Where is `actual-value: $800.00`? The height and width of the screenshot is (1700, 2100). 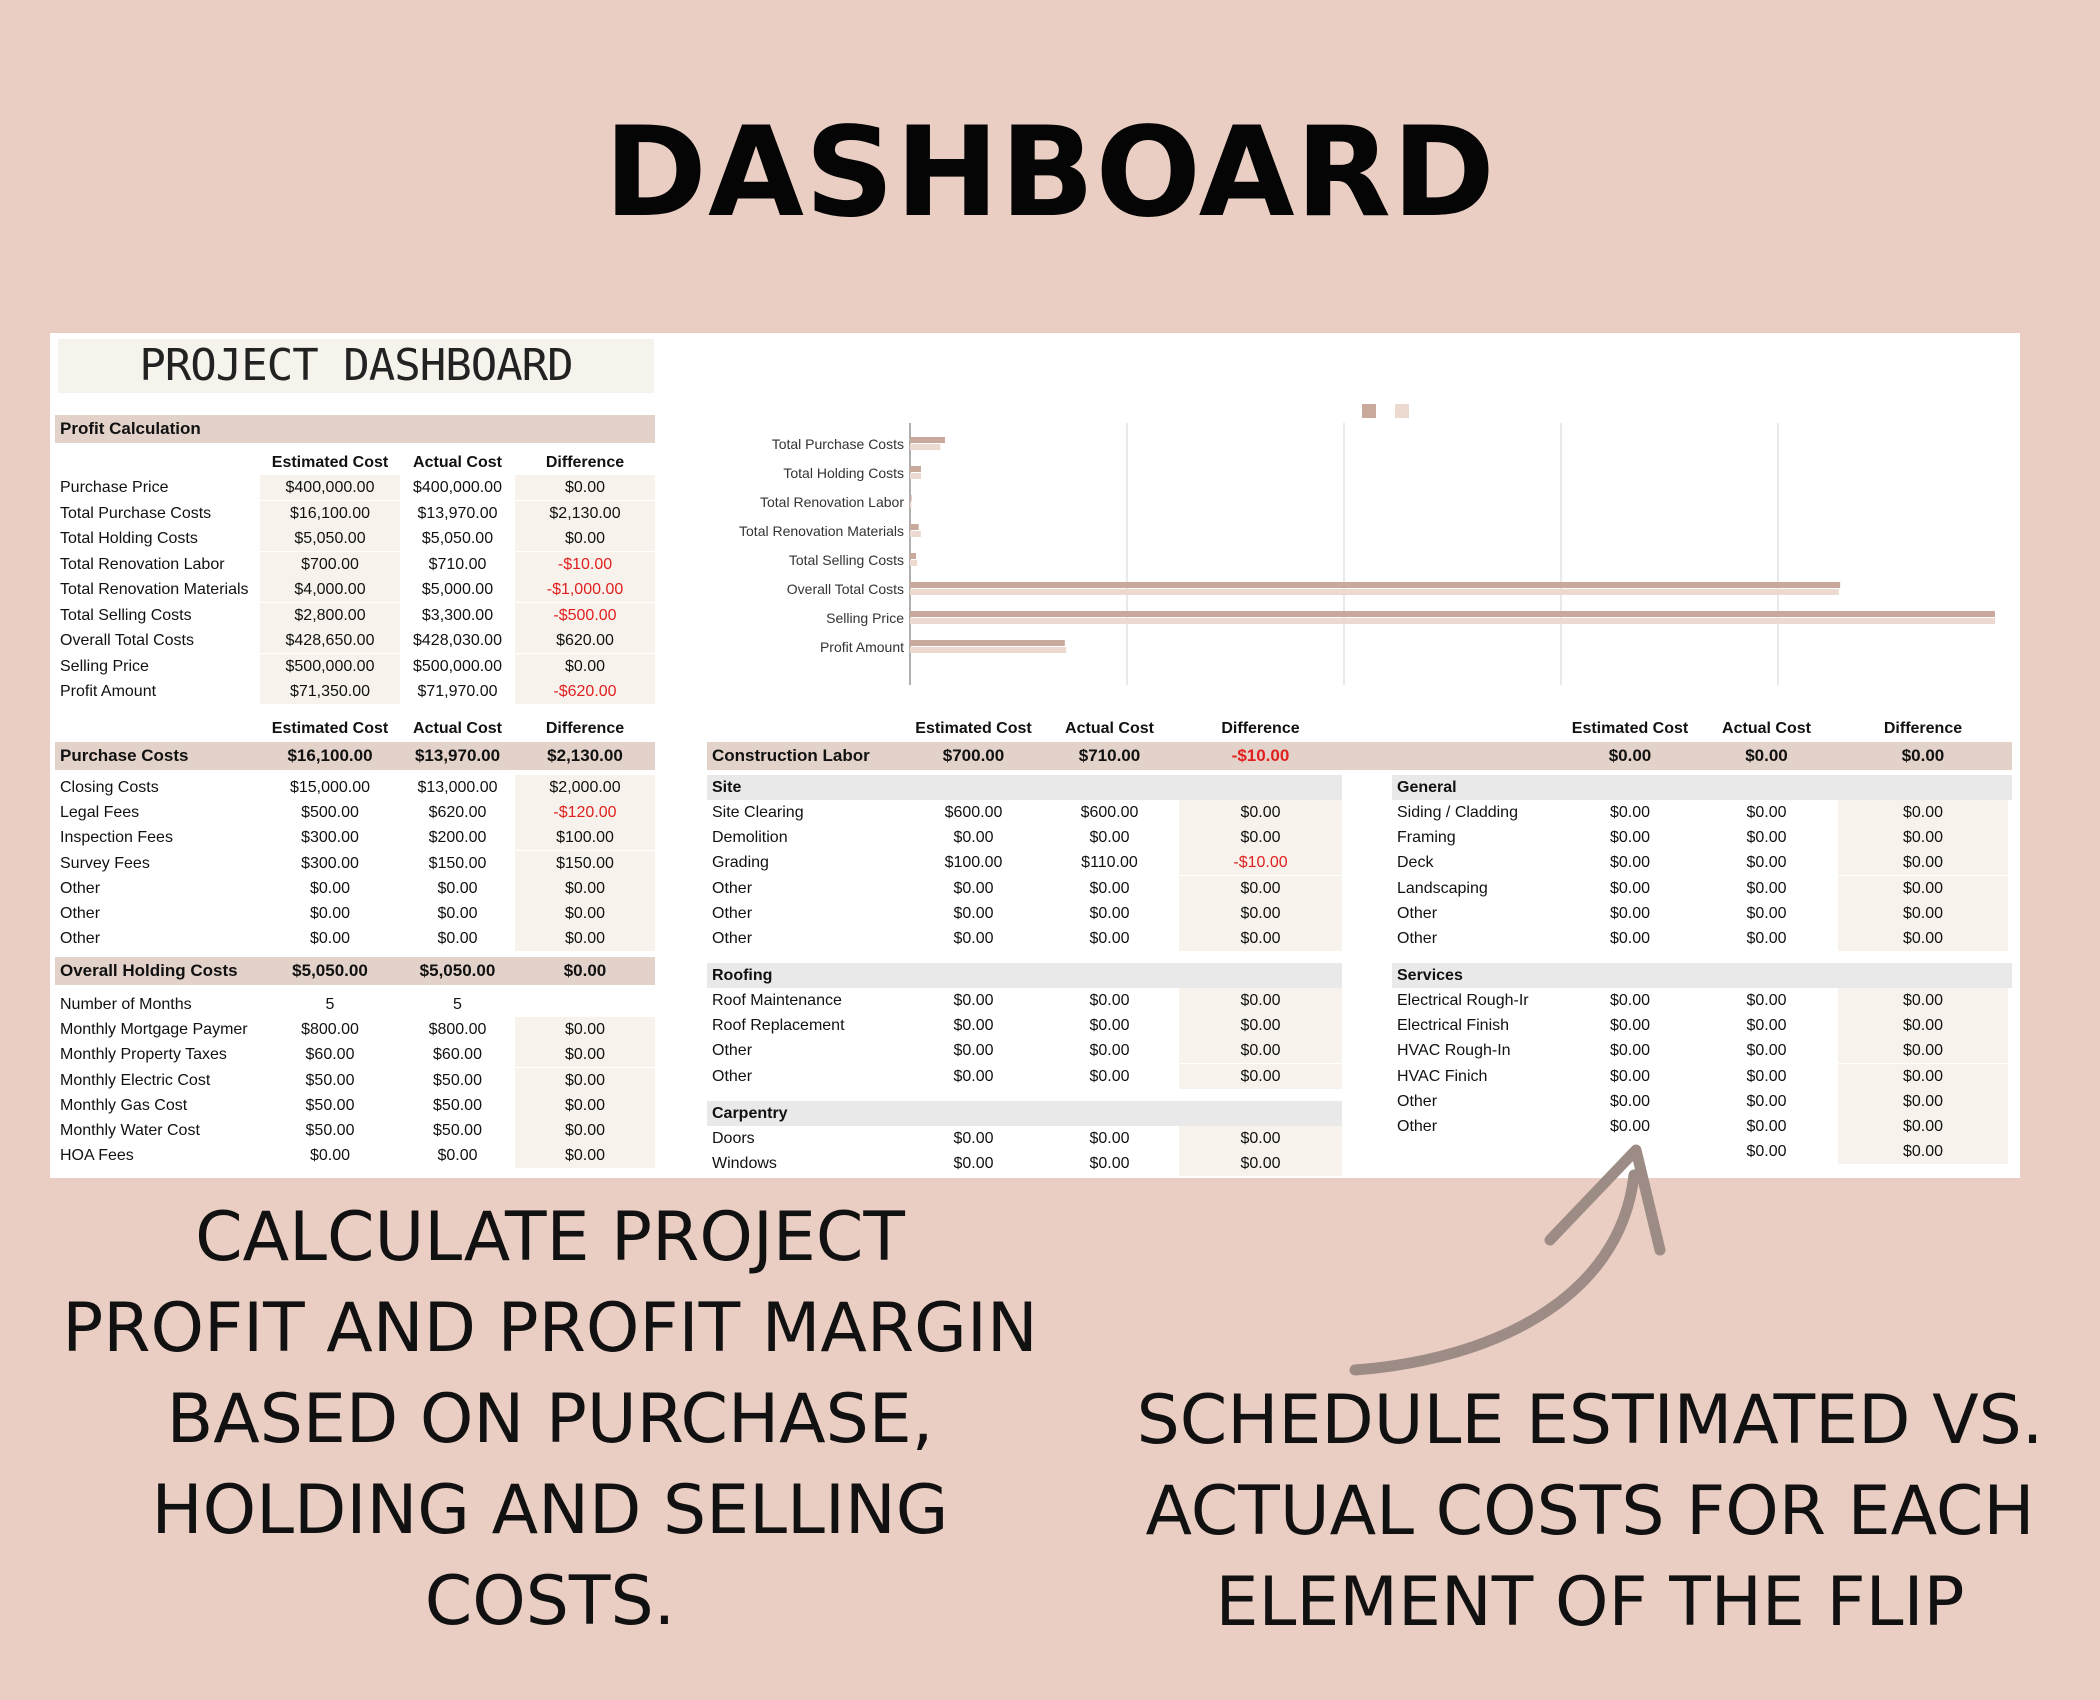
actual-value: $800.00 is located at coordinates (457, 1030).